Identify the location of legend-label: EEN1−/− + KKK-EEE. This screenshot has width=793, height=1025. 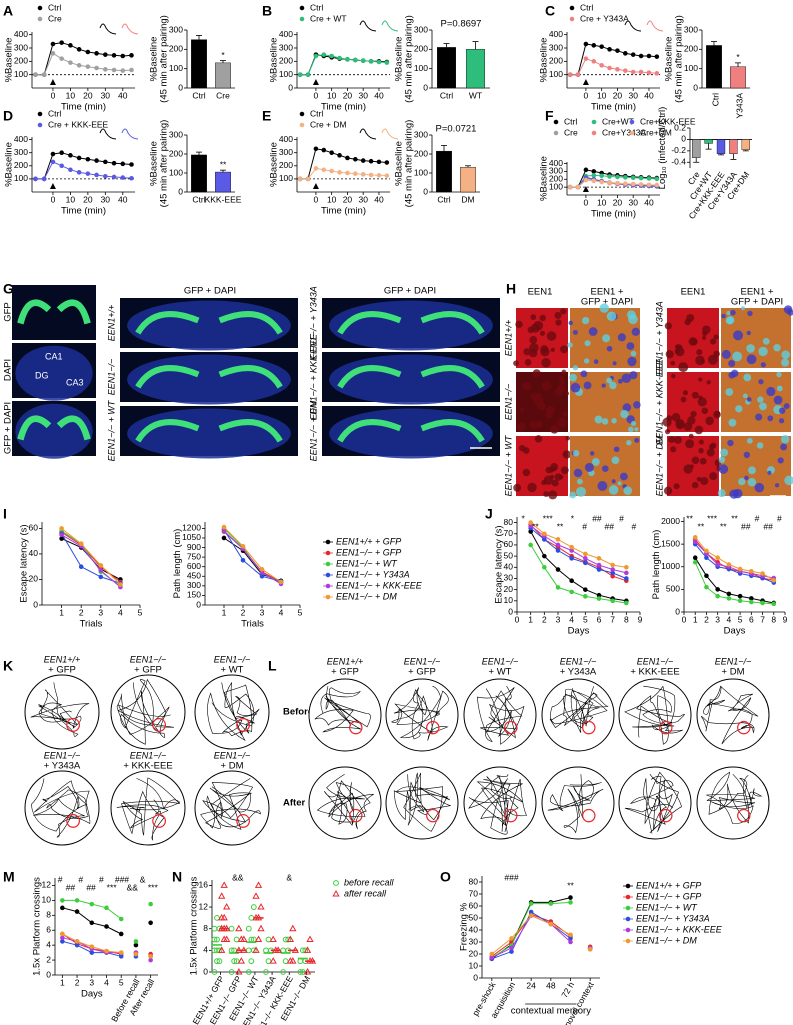
(379, 585).